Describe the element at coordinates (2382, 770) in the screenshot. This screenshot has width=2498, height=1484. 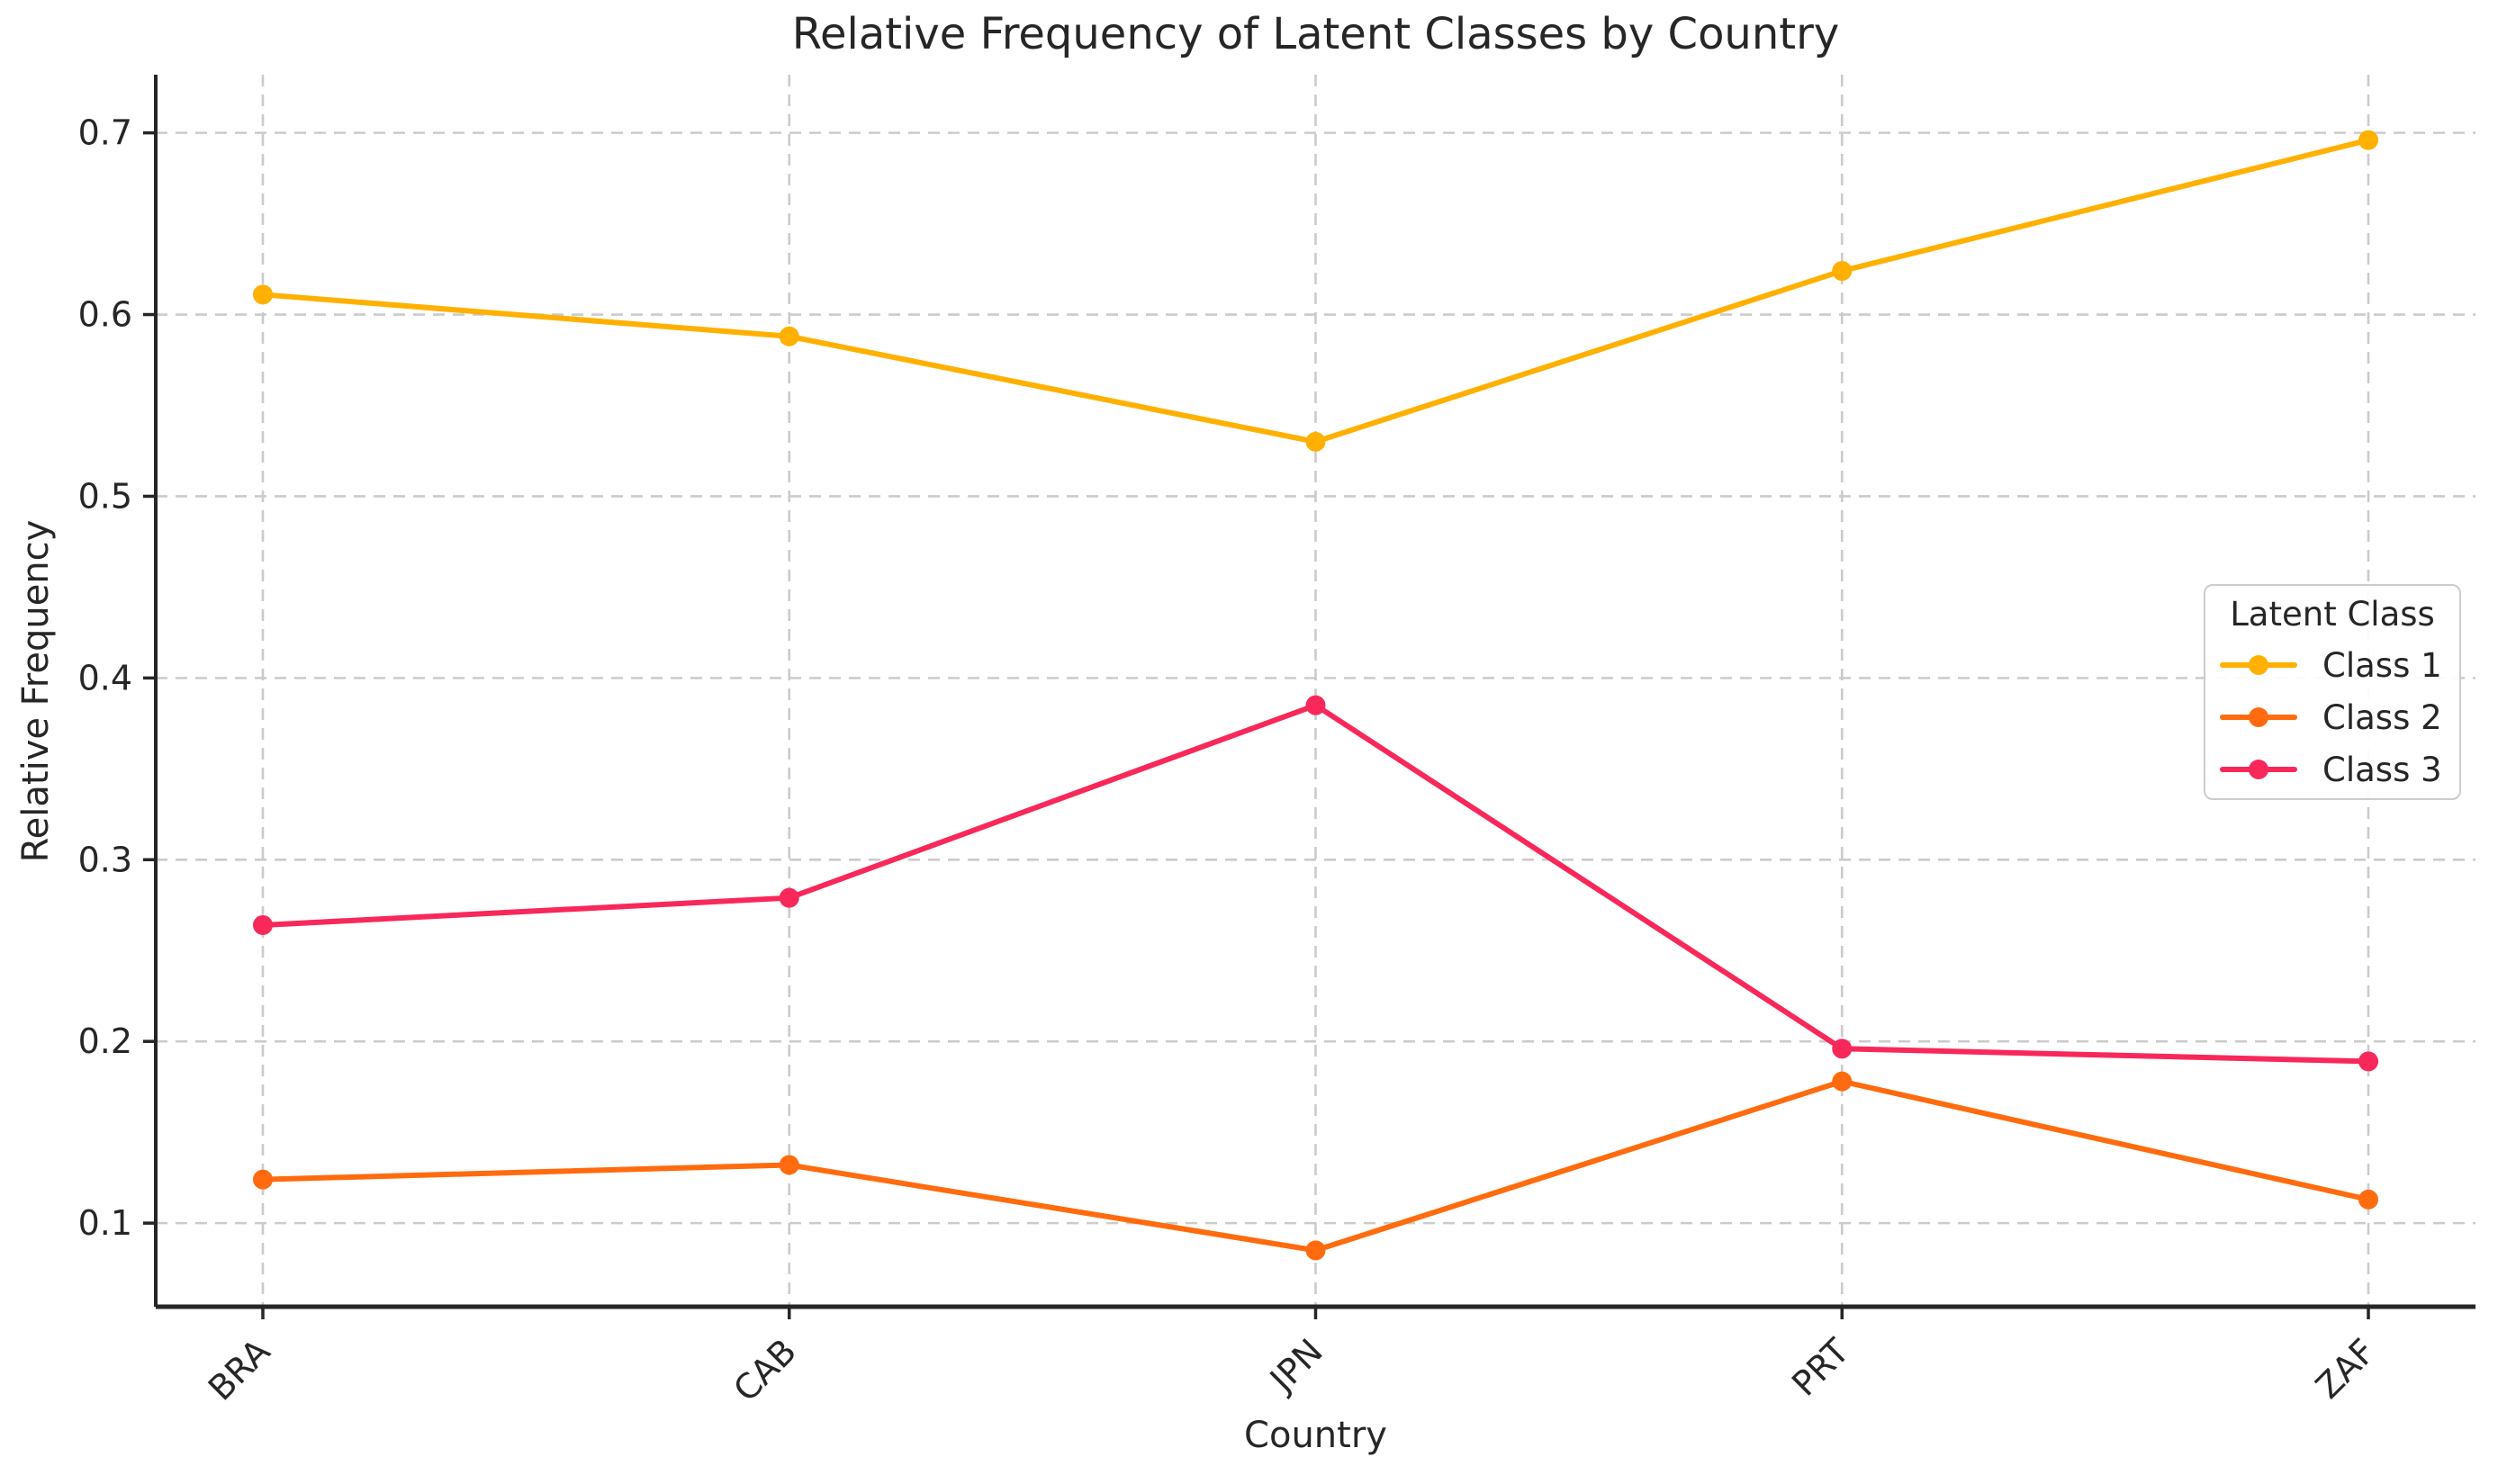
I see `legend-entry-label: Class 3` at that location.